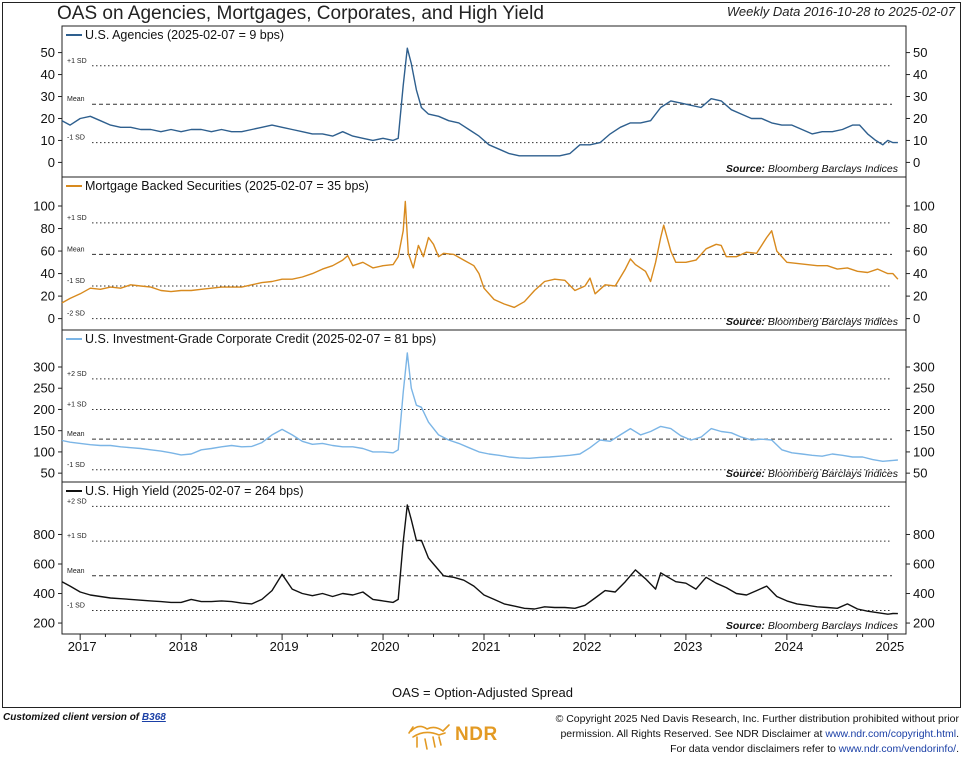 The image size is (965, 759). What do you see at coordinates (788, 646) in the screenshot?
I see `x-tick-label: 2024` at bounding box center [788, 646].